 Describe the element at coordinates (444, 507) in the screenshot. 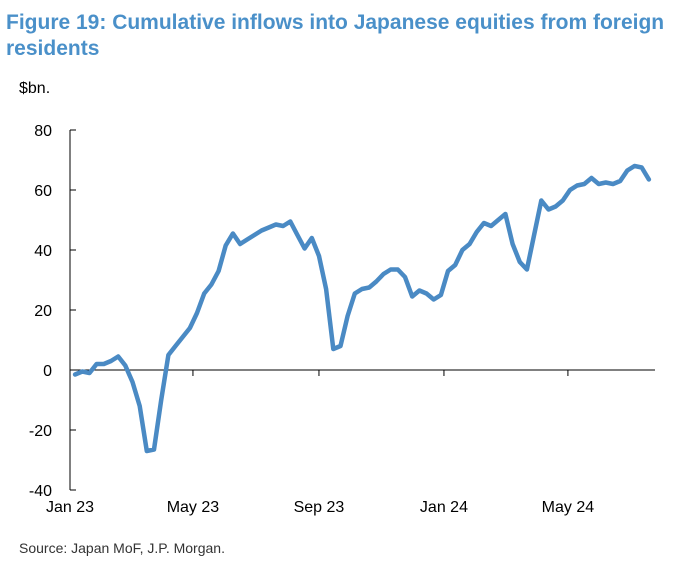

I see `x-tick-label: Jan 24` at that location.